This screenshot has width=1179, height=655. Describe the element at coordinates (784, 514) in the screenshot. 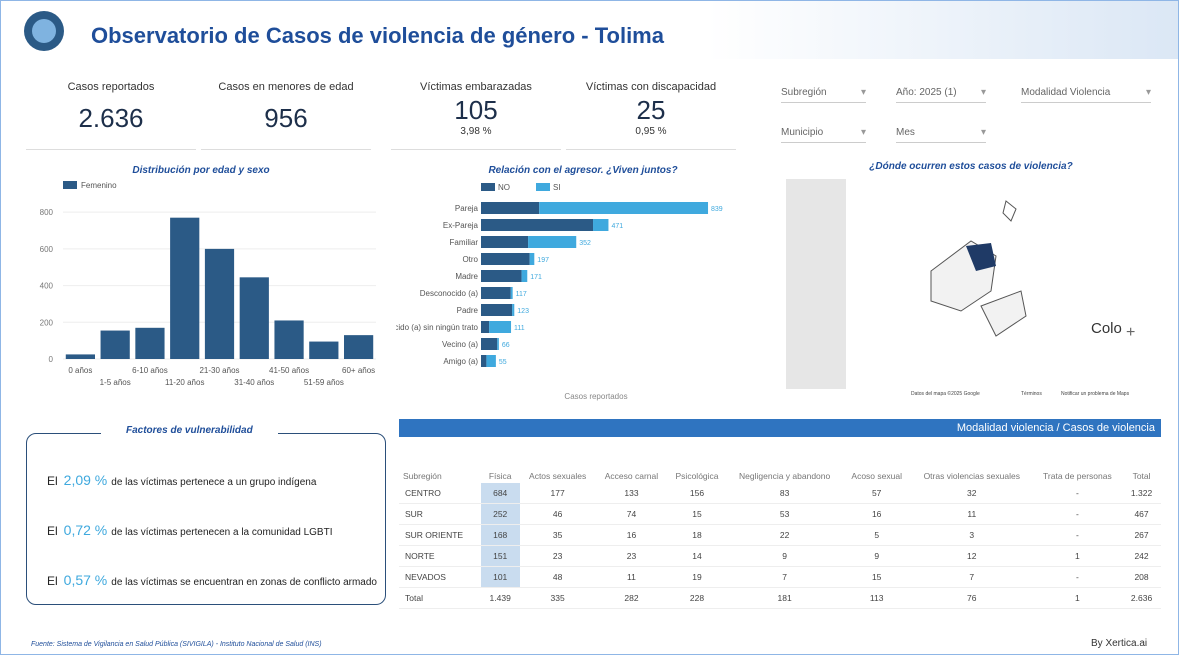

I see `table-cell: 53` at that location.